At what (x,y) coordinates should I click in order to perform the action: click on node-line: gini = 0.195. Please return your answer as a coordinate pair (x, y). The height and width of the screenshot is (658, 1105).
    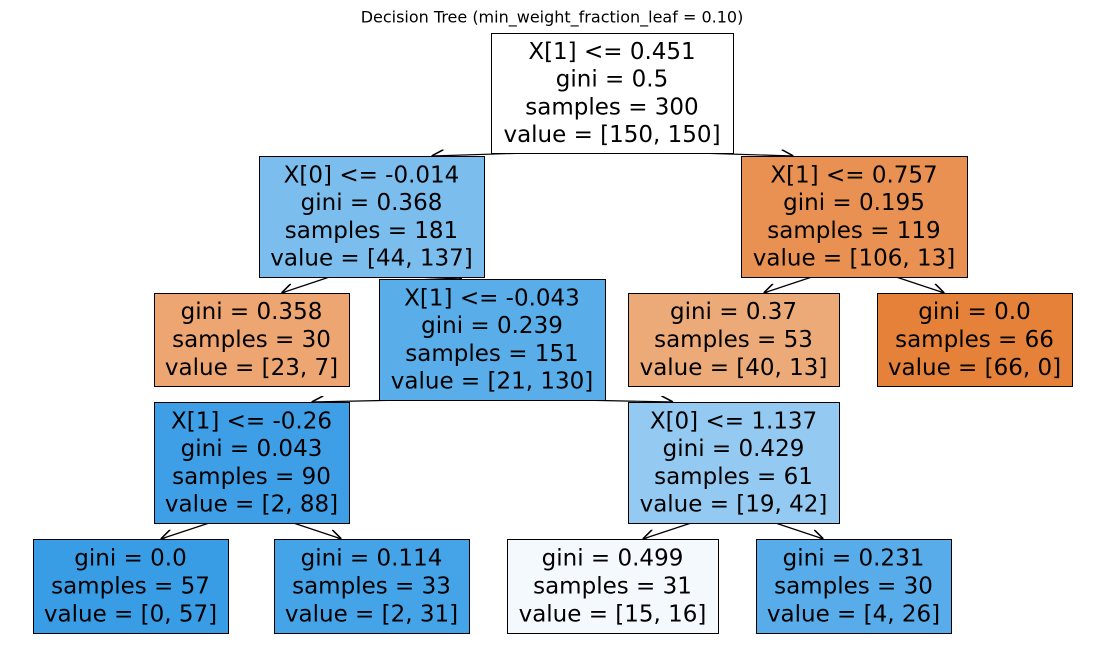
    Looking at the image, I should click on (854, 203).